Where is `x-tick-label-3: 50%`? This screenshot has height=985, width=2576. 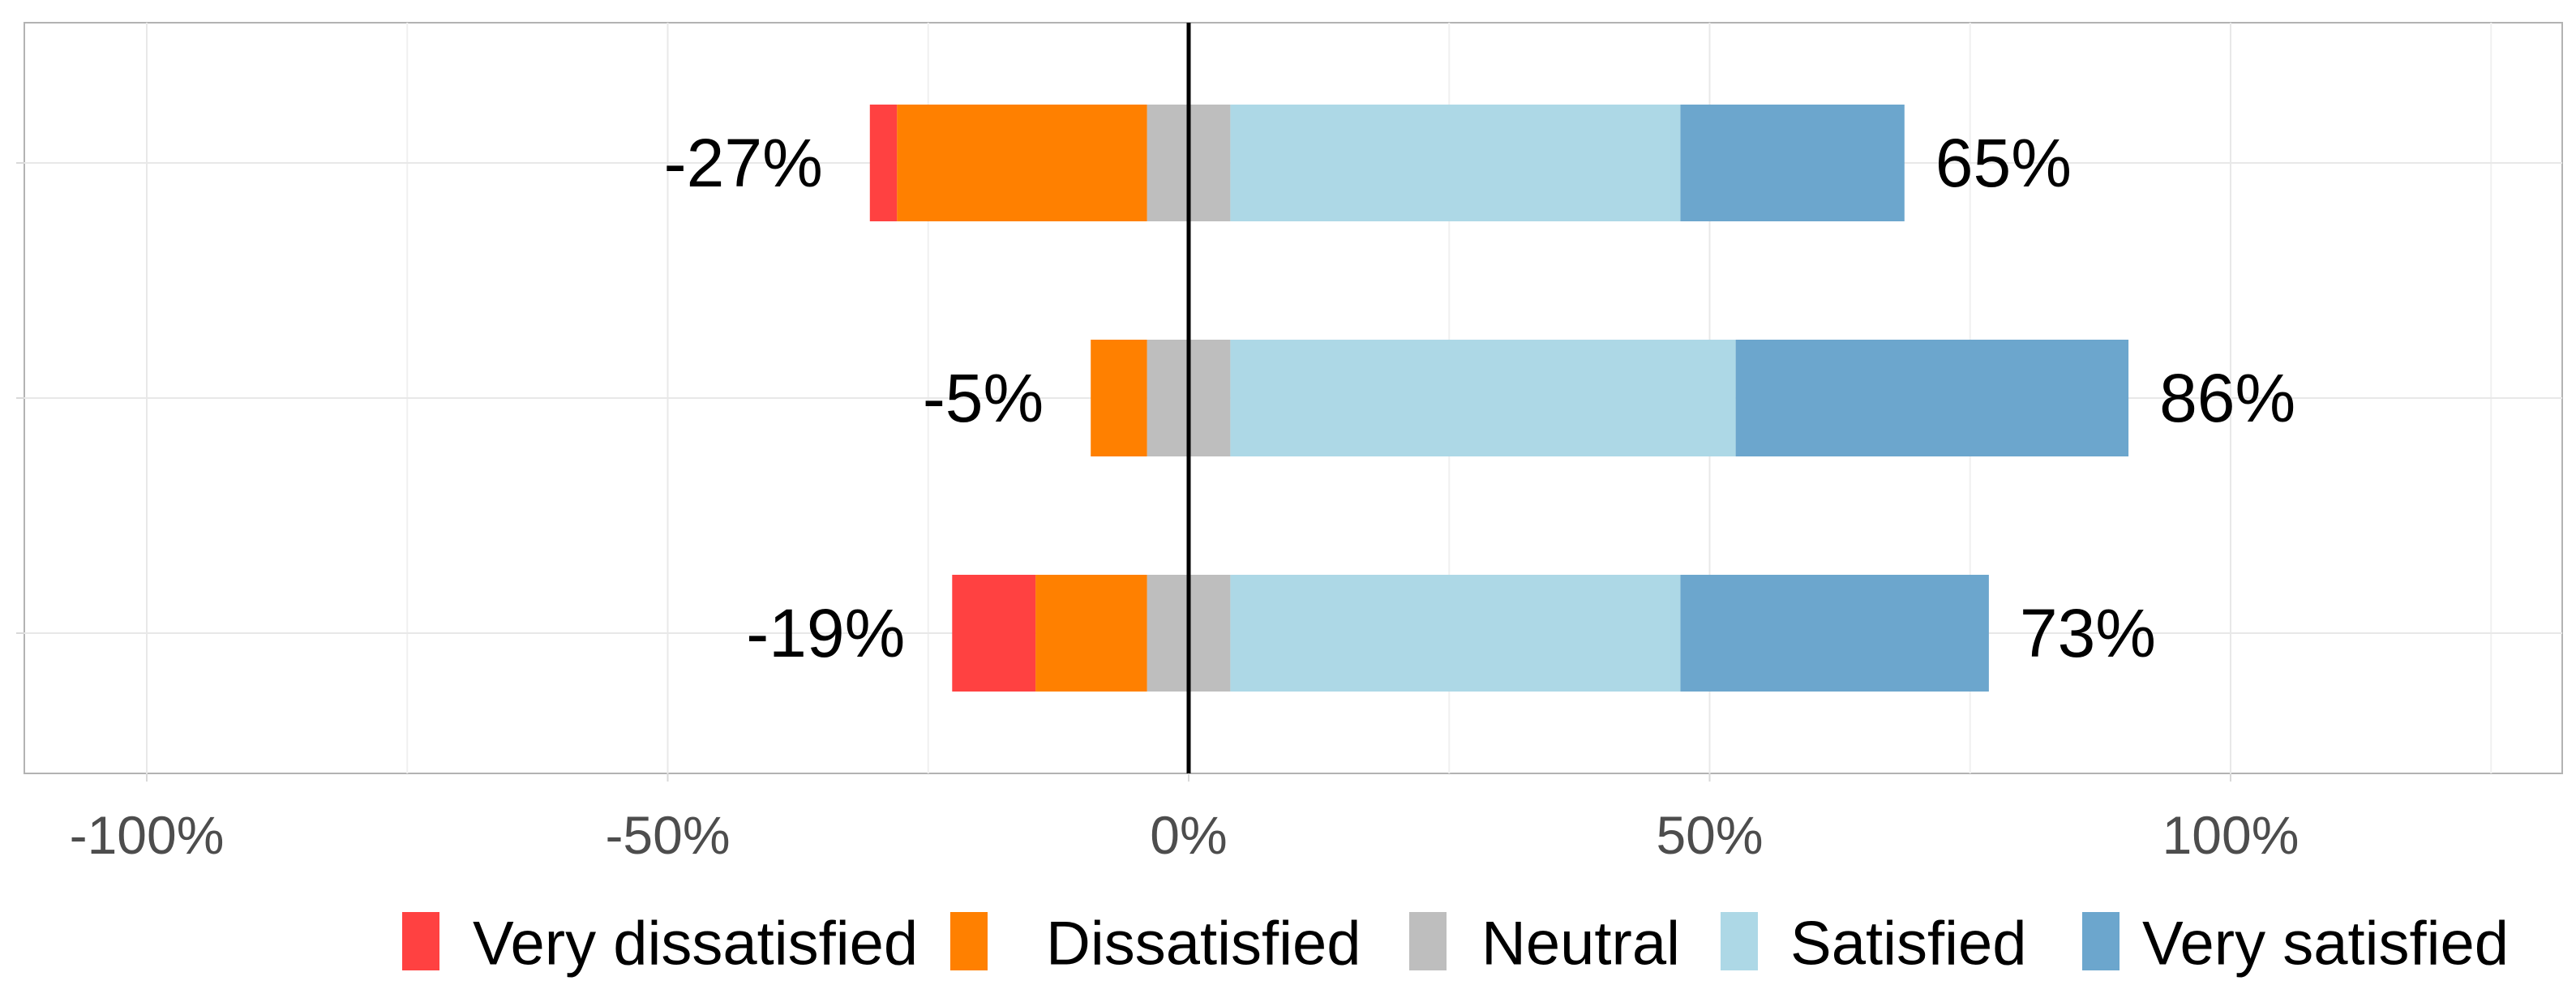
x-tick-label-3: 50% is located at coordinates (1709, 835).